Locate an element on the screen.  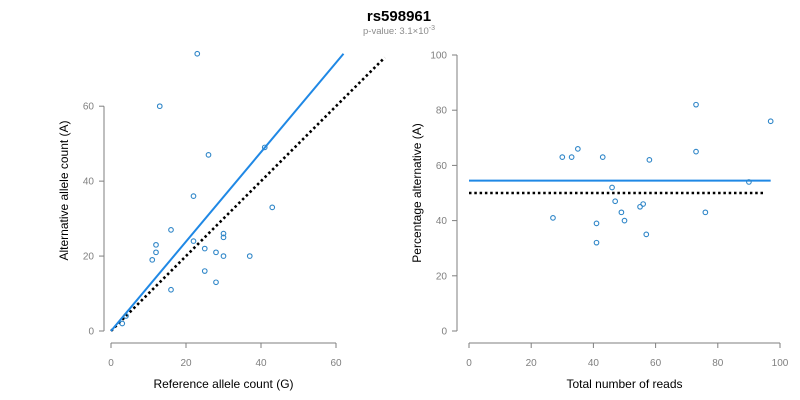
x-axis-title: Reference allele count (G) is located at coordinates (223, 384).